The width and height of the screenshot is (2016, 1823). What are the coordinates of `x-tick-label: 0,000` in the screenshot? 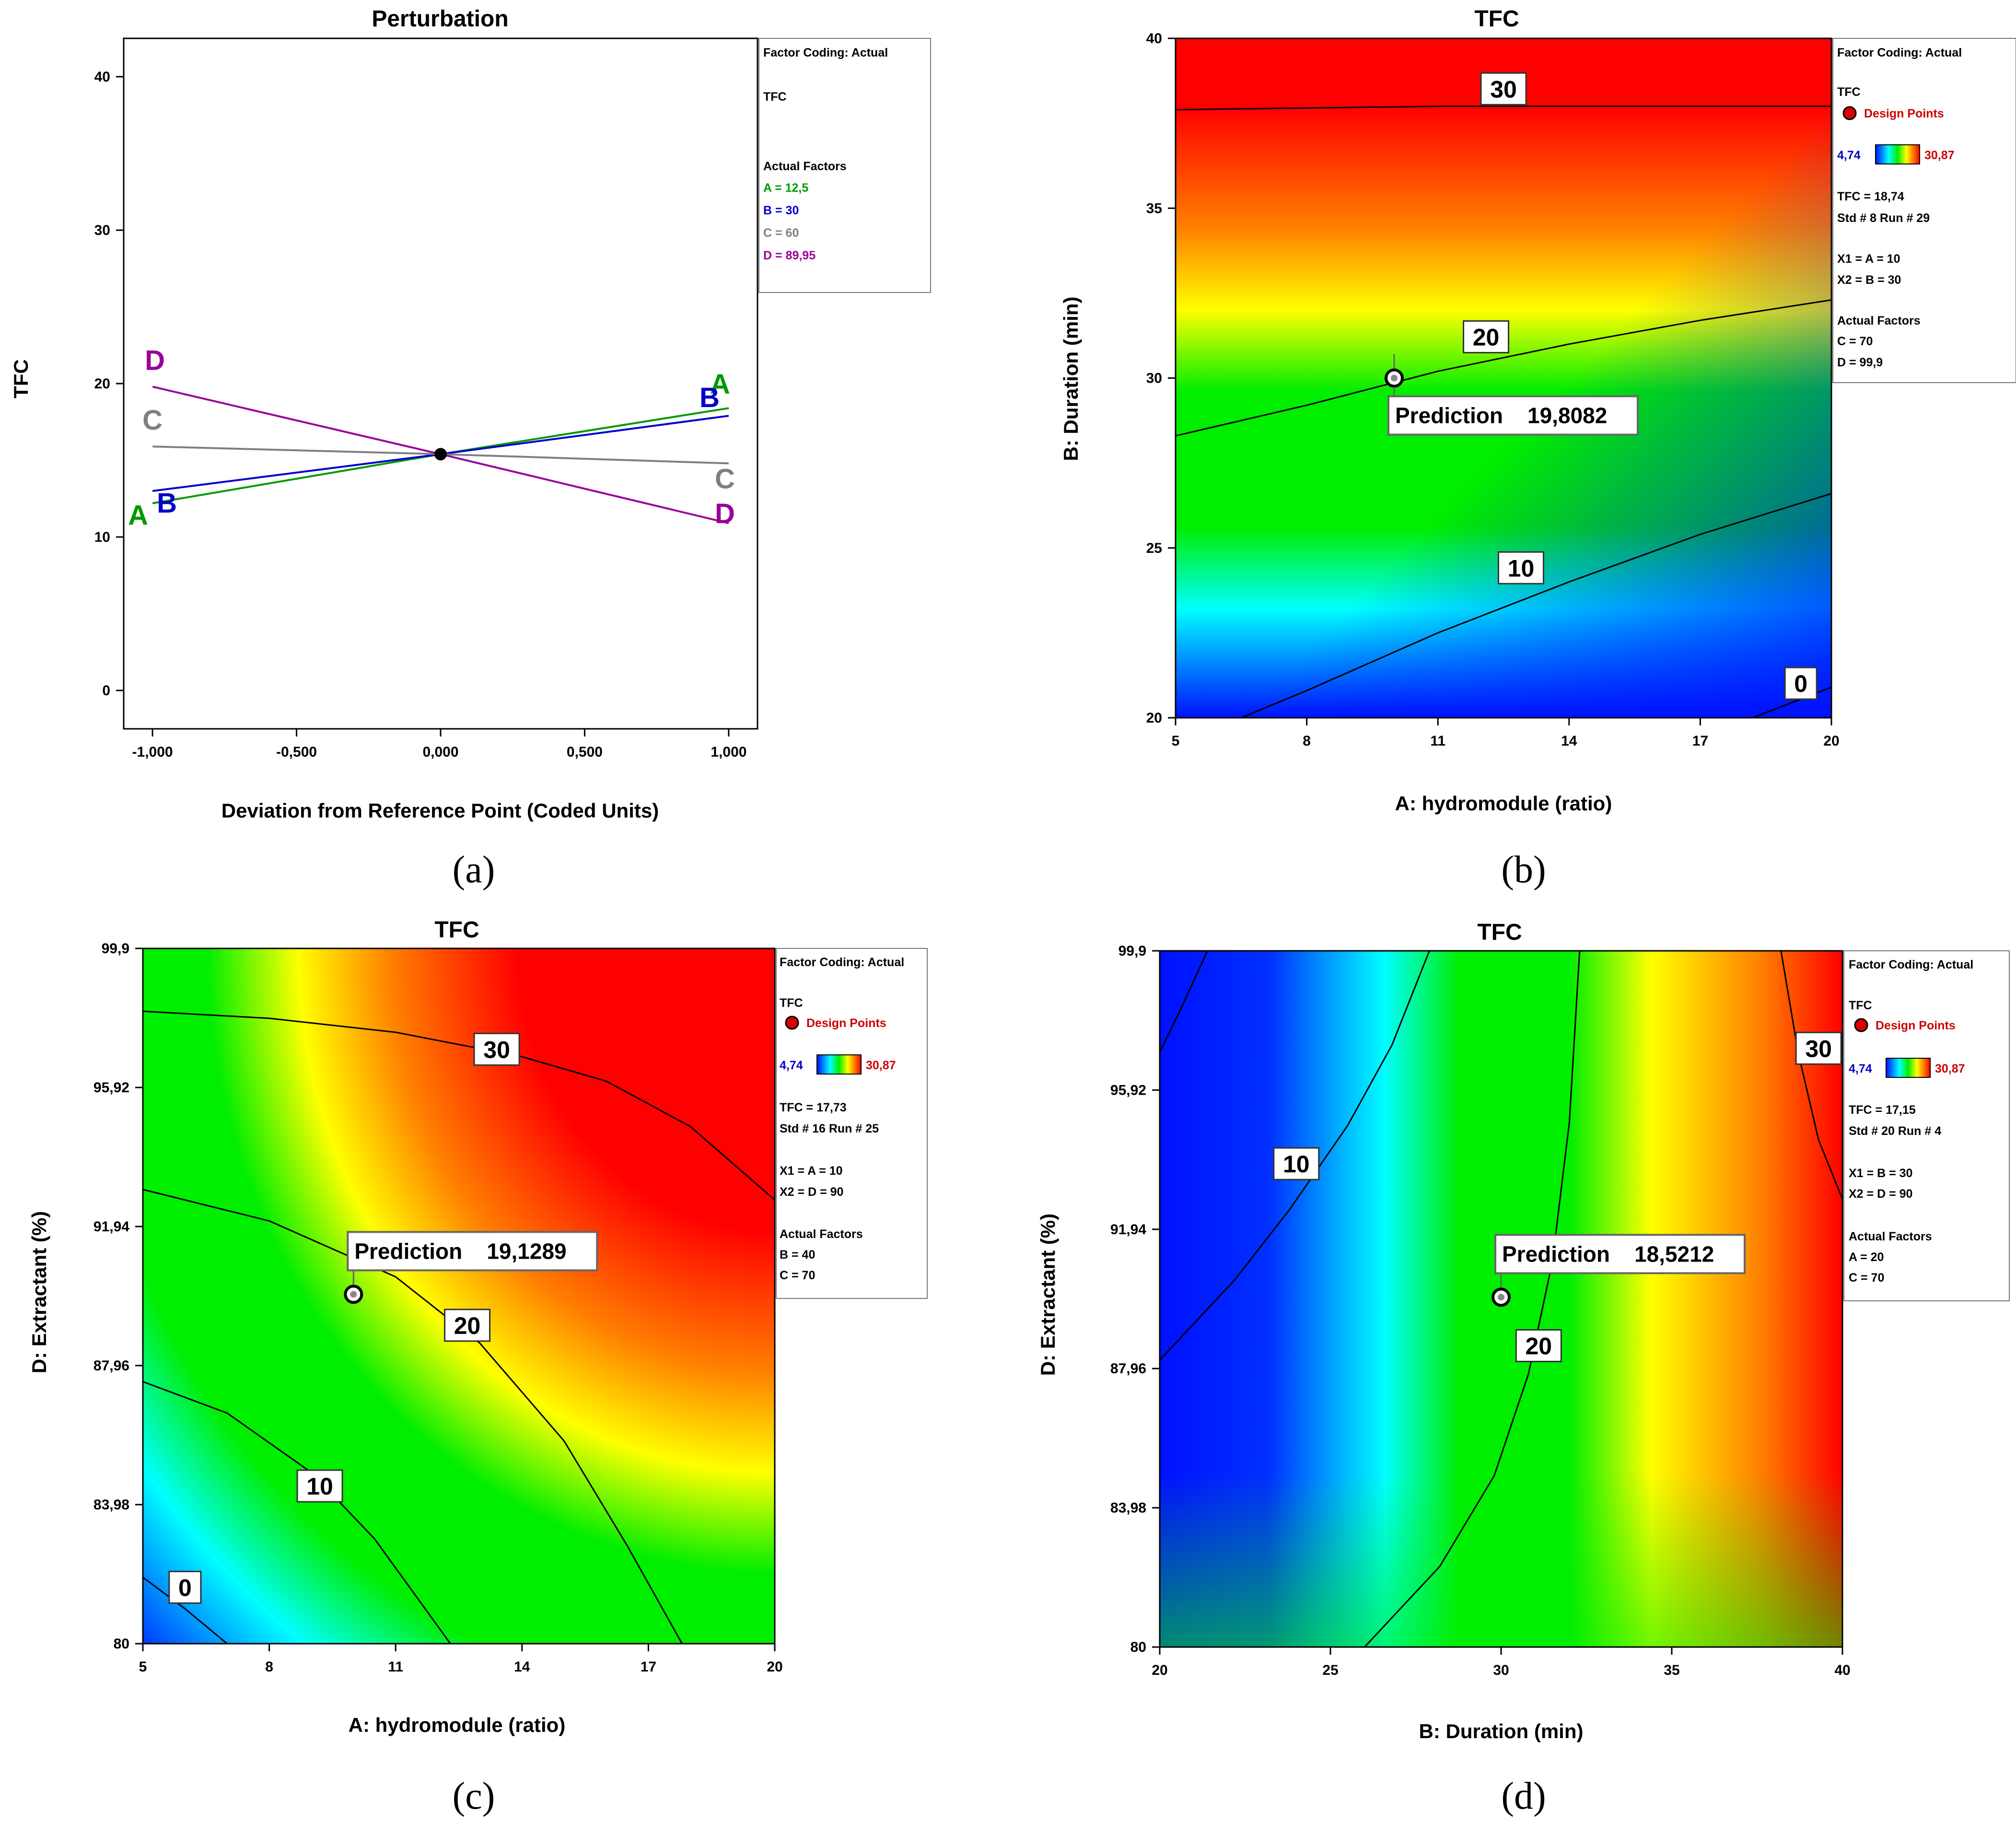 It's located at (440, 752).